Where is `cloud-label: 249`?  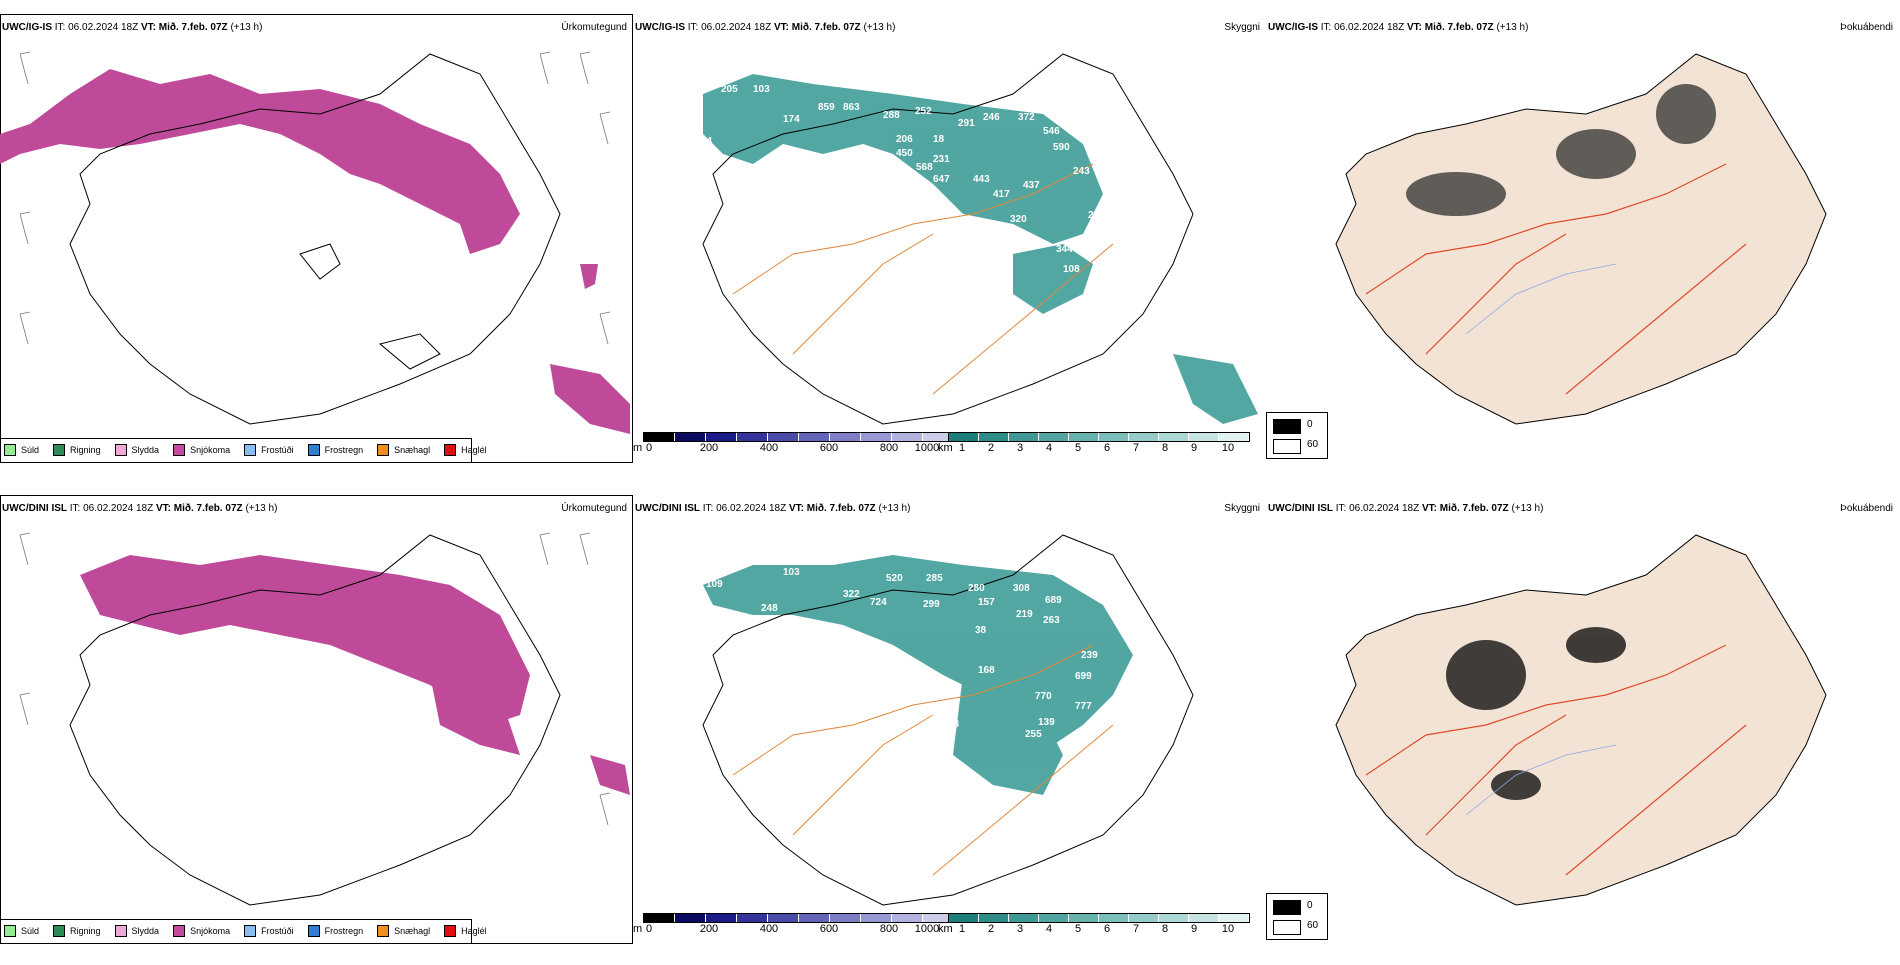
cloud-label: 249 is located at coordinates (1096, 215).